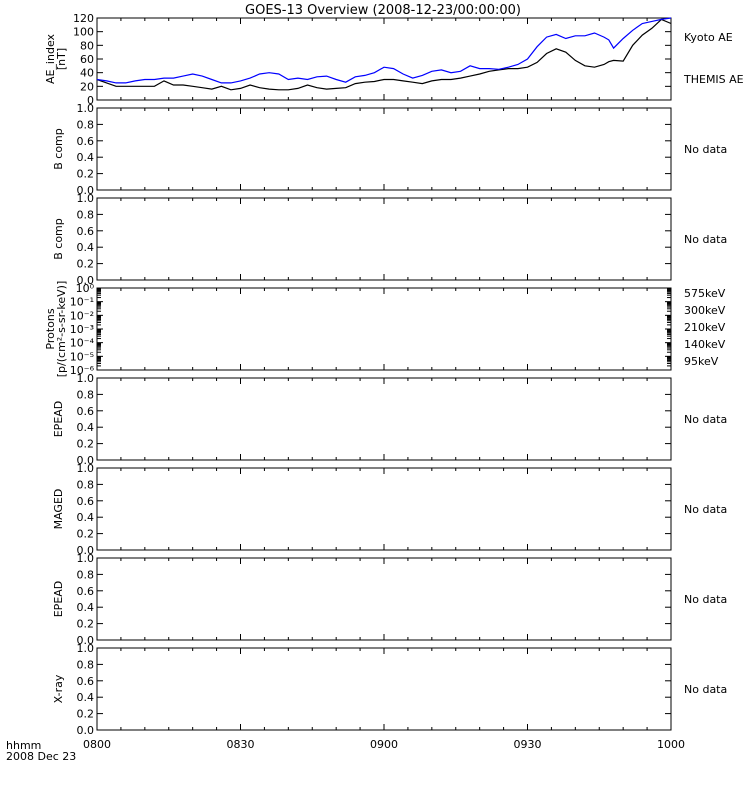  I want to click on x-tick-label: 1000, so click(671, 744).